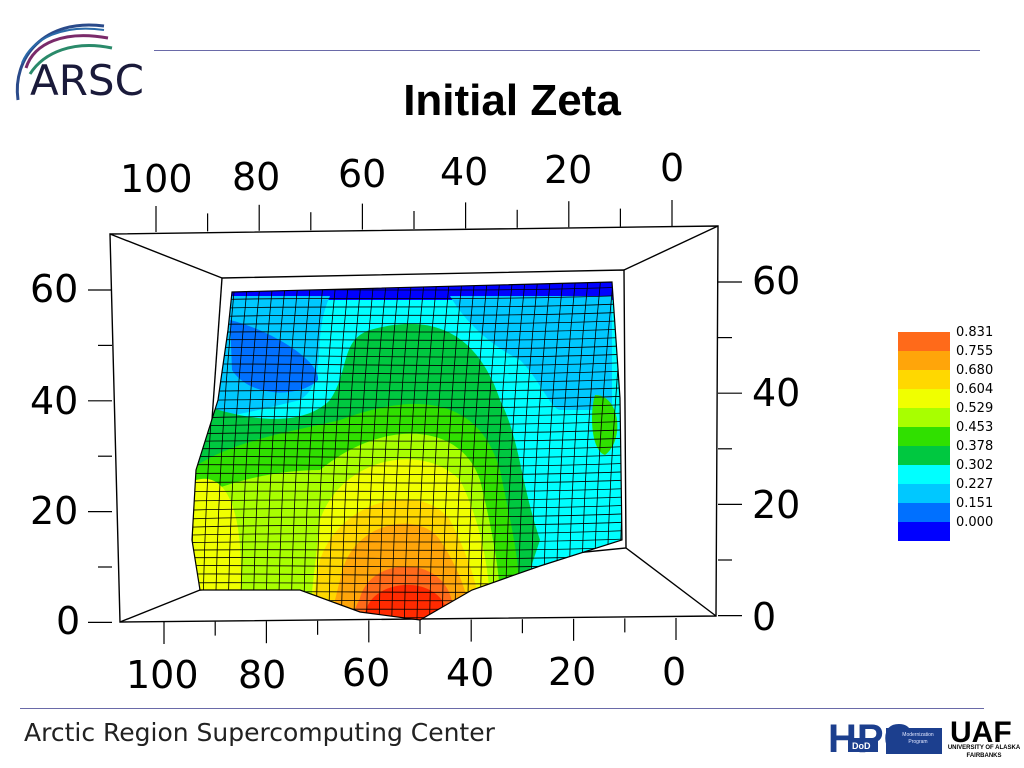 This screenshot has height=768, width=1024. I want to click on legend-label: 0.604, so click(975, 389).